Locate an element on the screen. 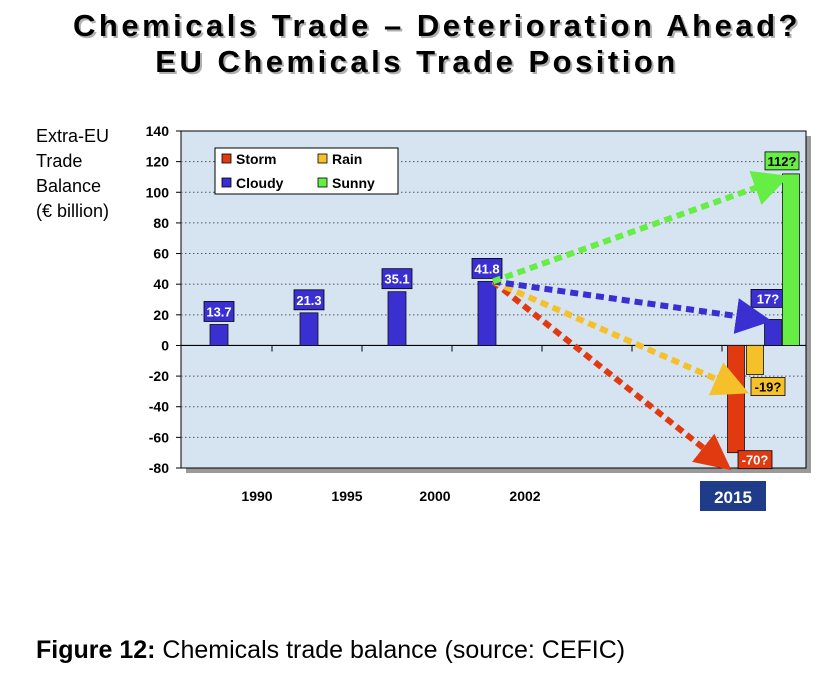  legend-swatch-sunny is located at coordinates (322, 182).